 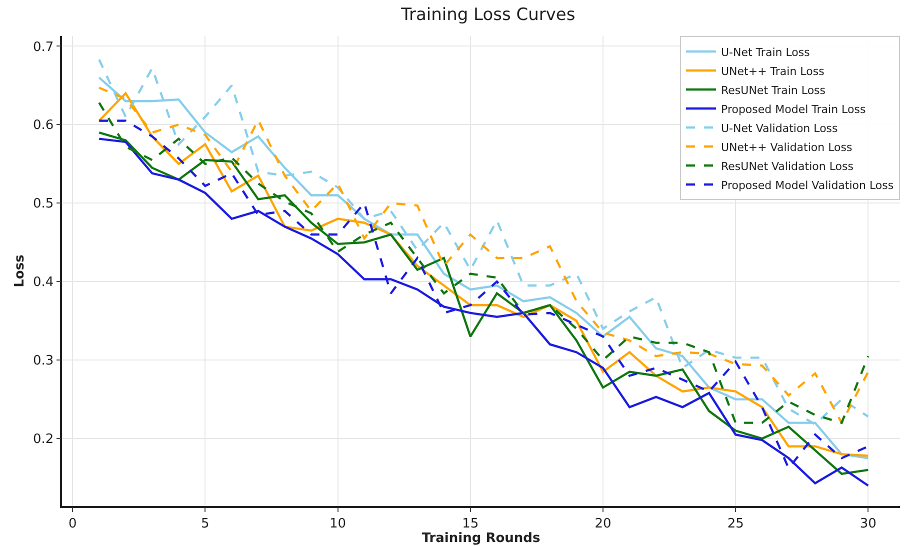 I want to click on y-tick-label: 0.7, so click(x=43, y=47).